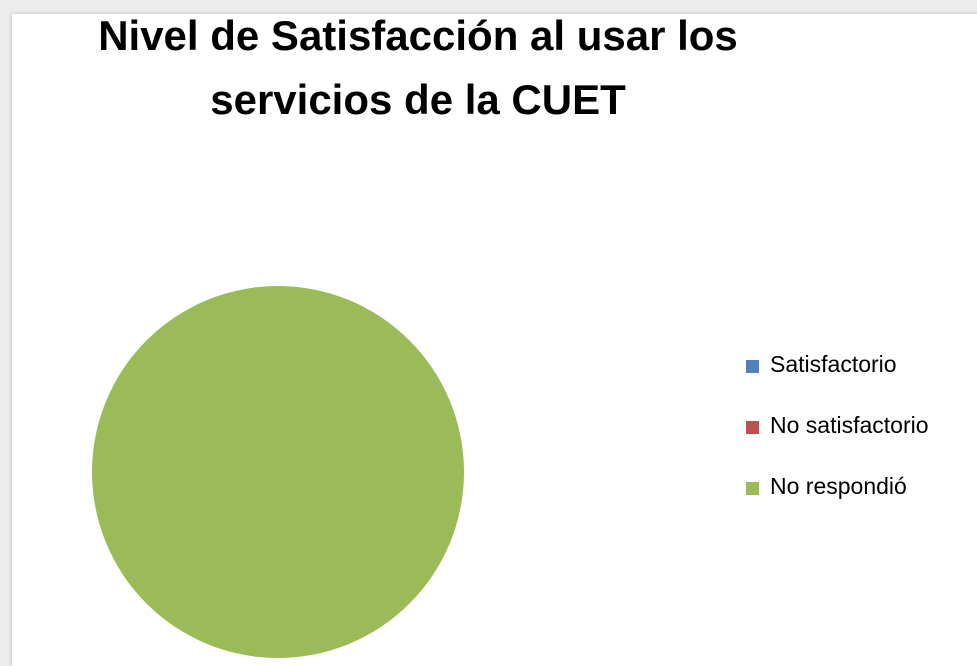 Image resolution: width=977 pixels, height=666 pixels. Describe the element at coordinates (849, 425) in the screenshot. I see `legend-label: No satisfactorio` at that location.